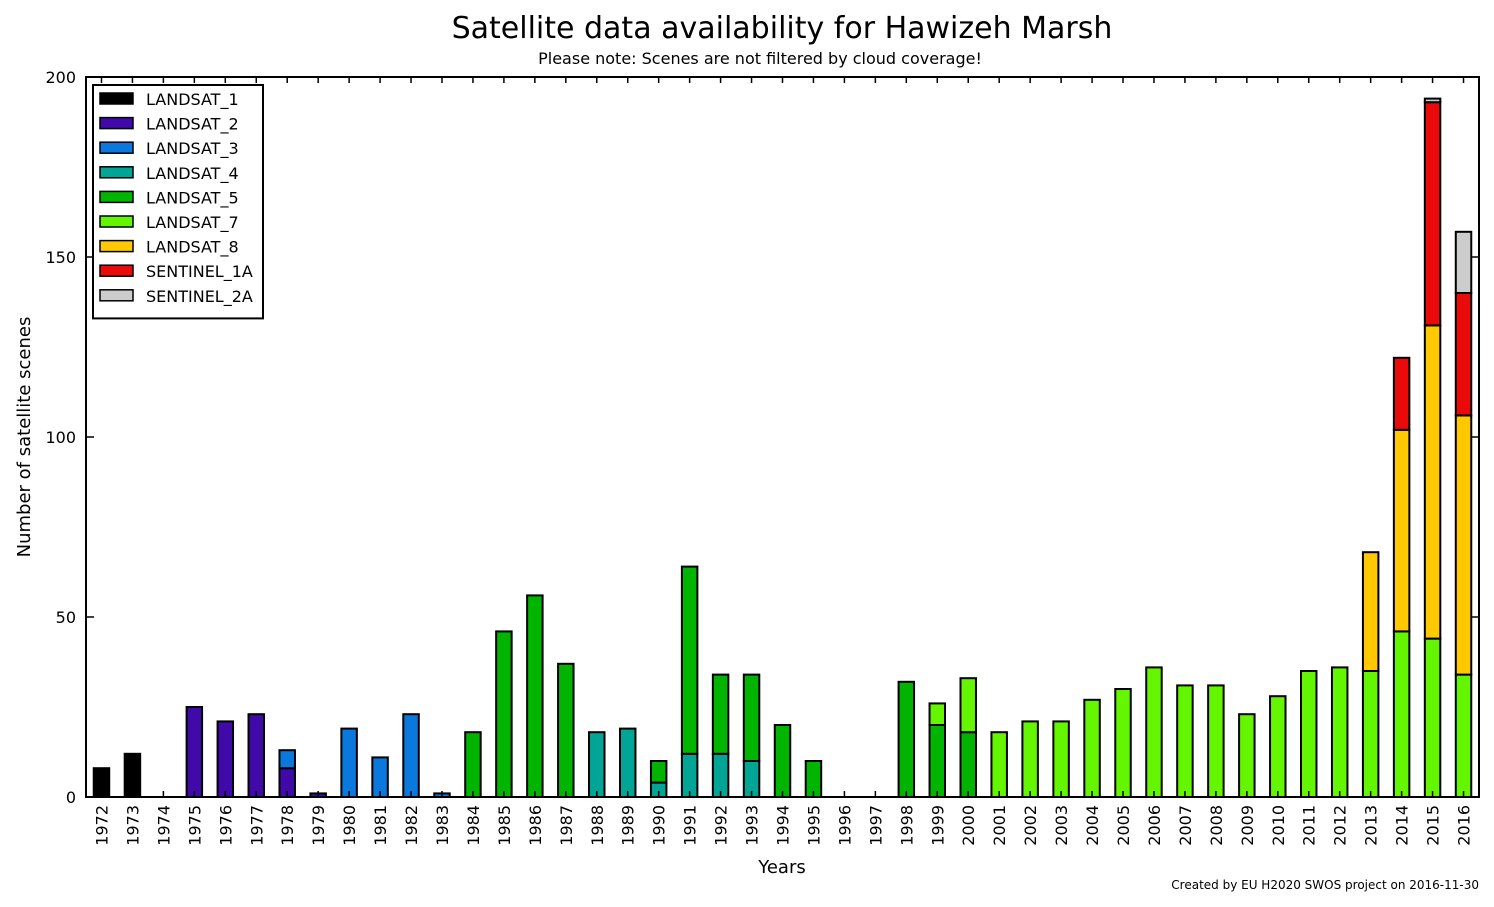 This screenshot has width=1494, height=907. What do you see at coordinates (1061, 825) in the screenshot?
I see `x-tick-label: 2003` at bounding box center [1061, 825].